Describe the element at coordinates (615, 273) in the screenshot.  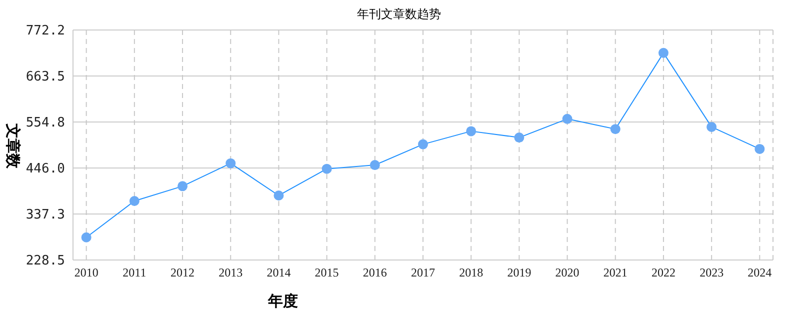
I see `x-tick-label: 2021` at that location.